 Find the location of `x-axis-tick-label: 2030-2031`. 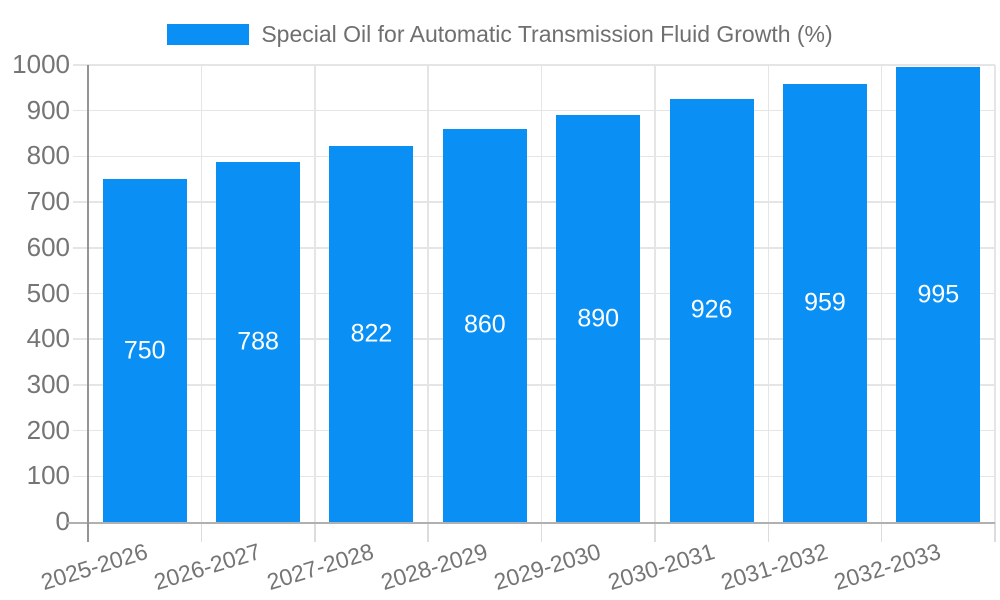

x-axis-tick-label: 2030-2031 is located at coordinates (661, 567).